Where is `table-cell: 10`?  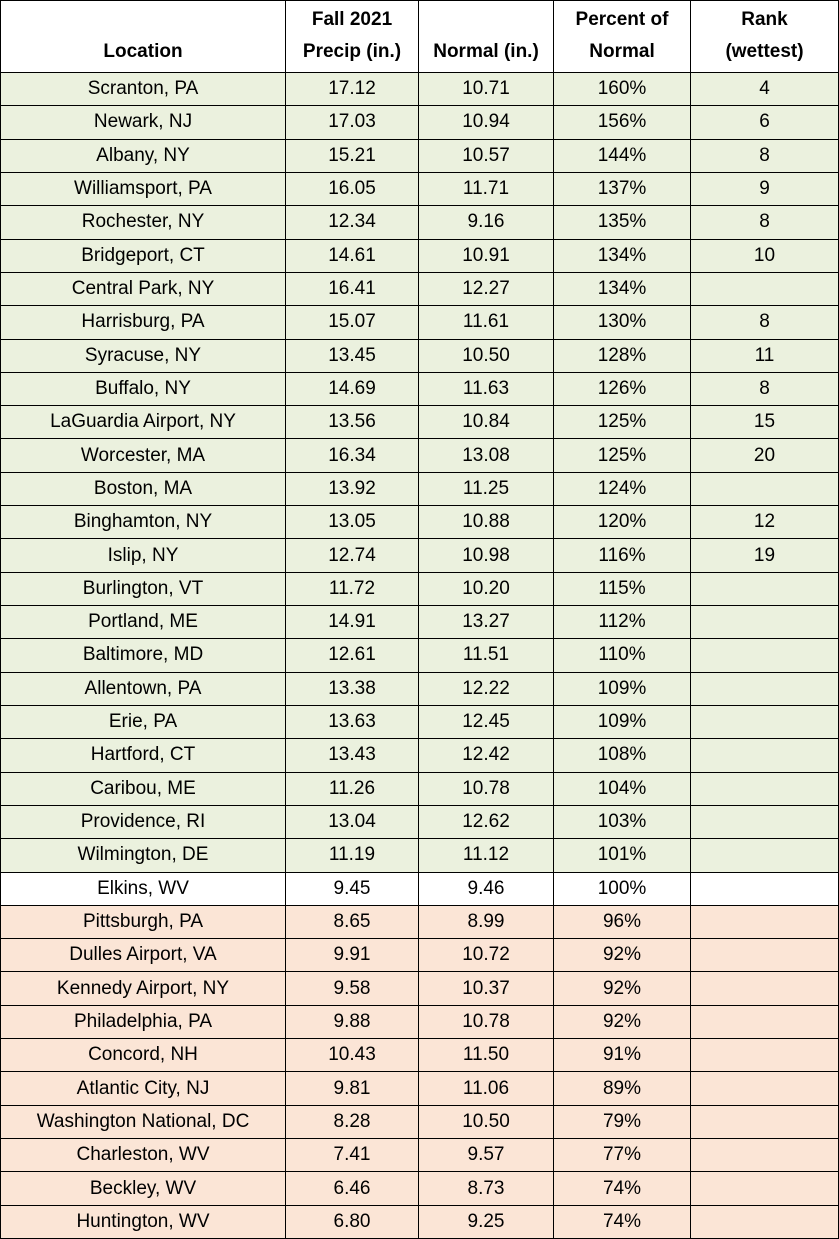
table-cell: 10 is located at coordinates (764, 255).